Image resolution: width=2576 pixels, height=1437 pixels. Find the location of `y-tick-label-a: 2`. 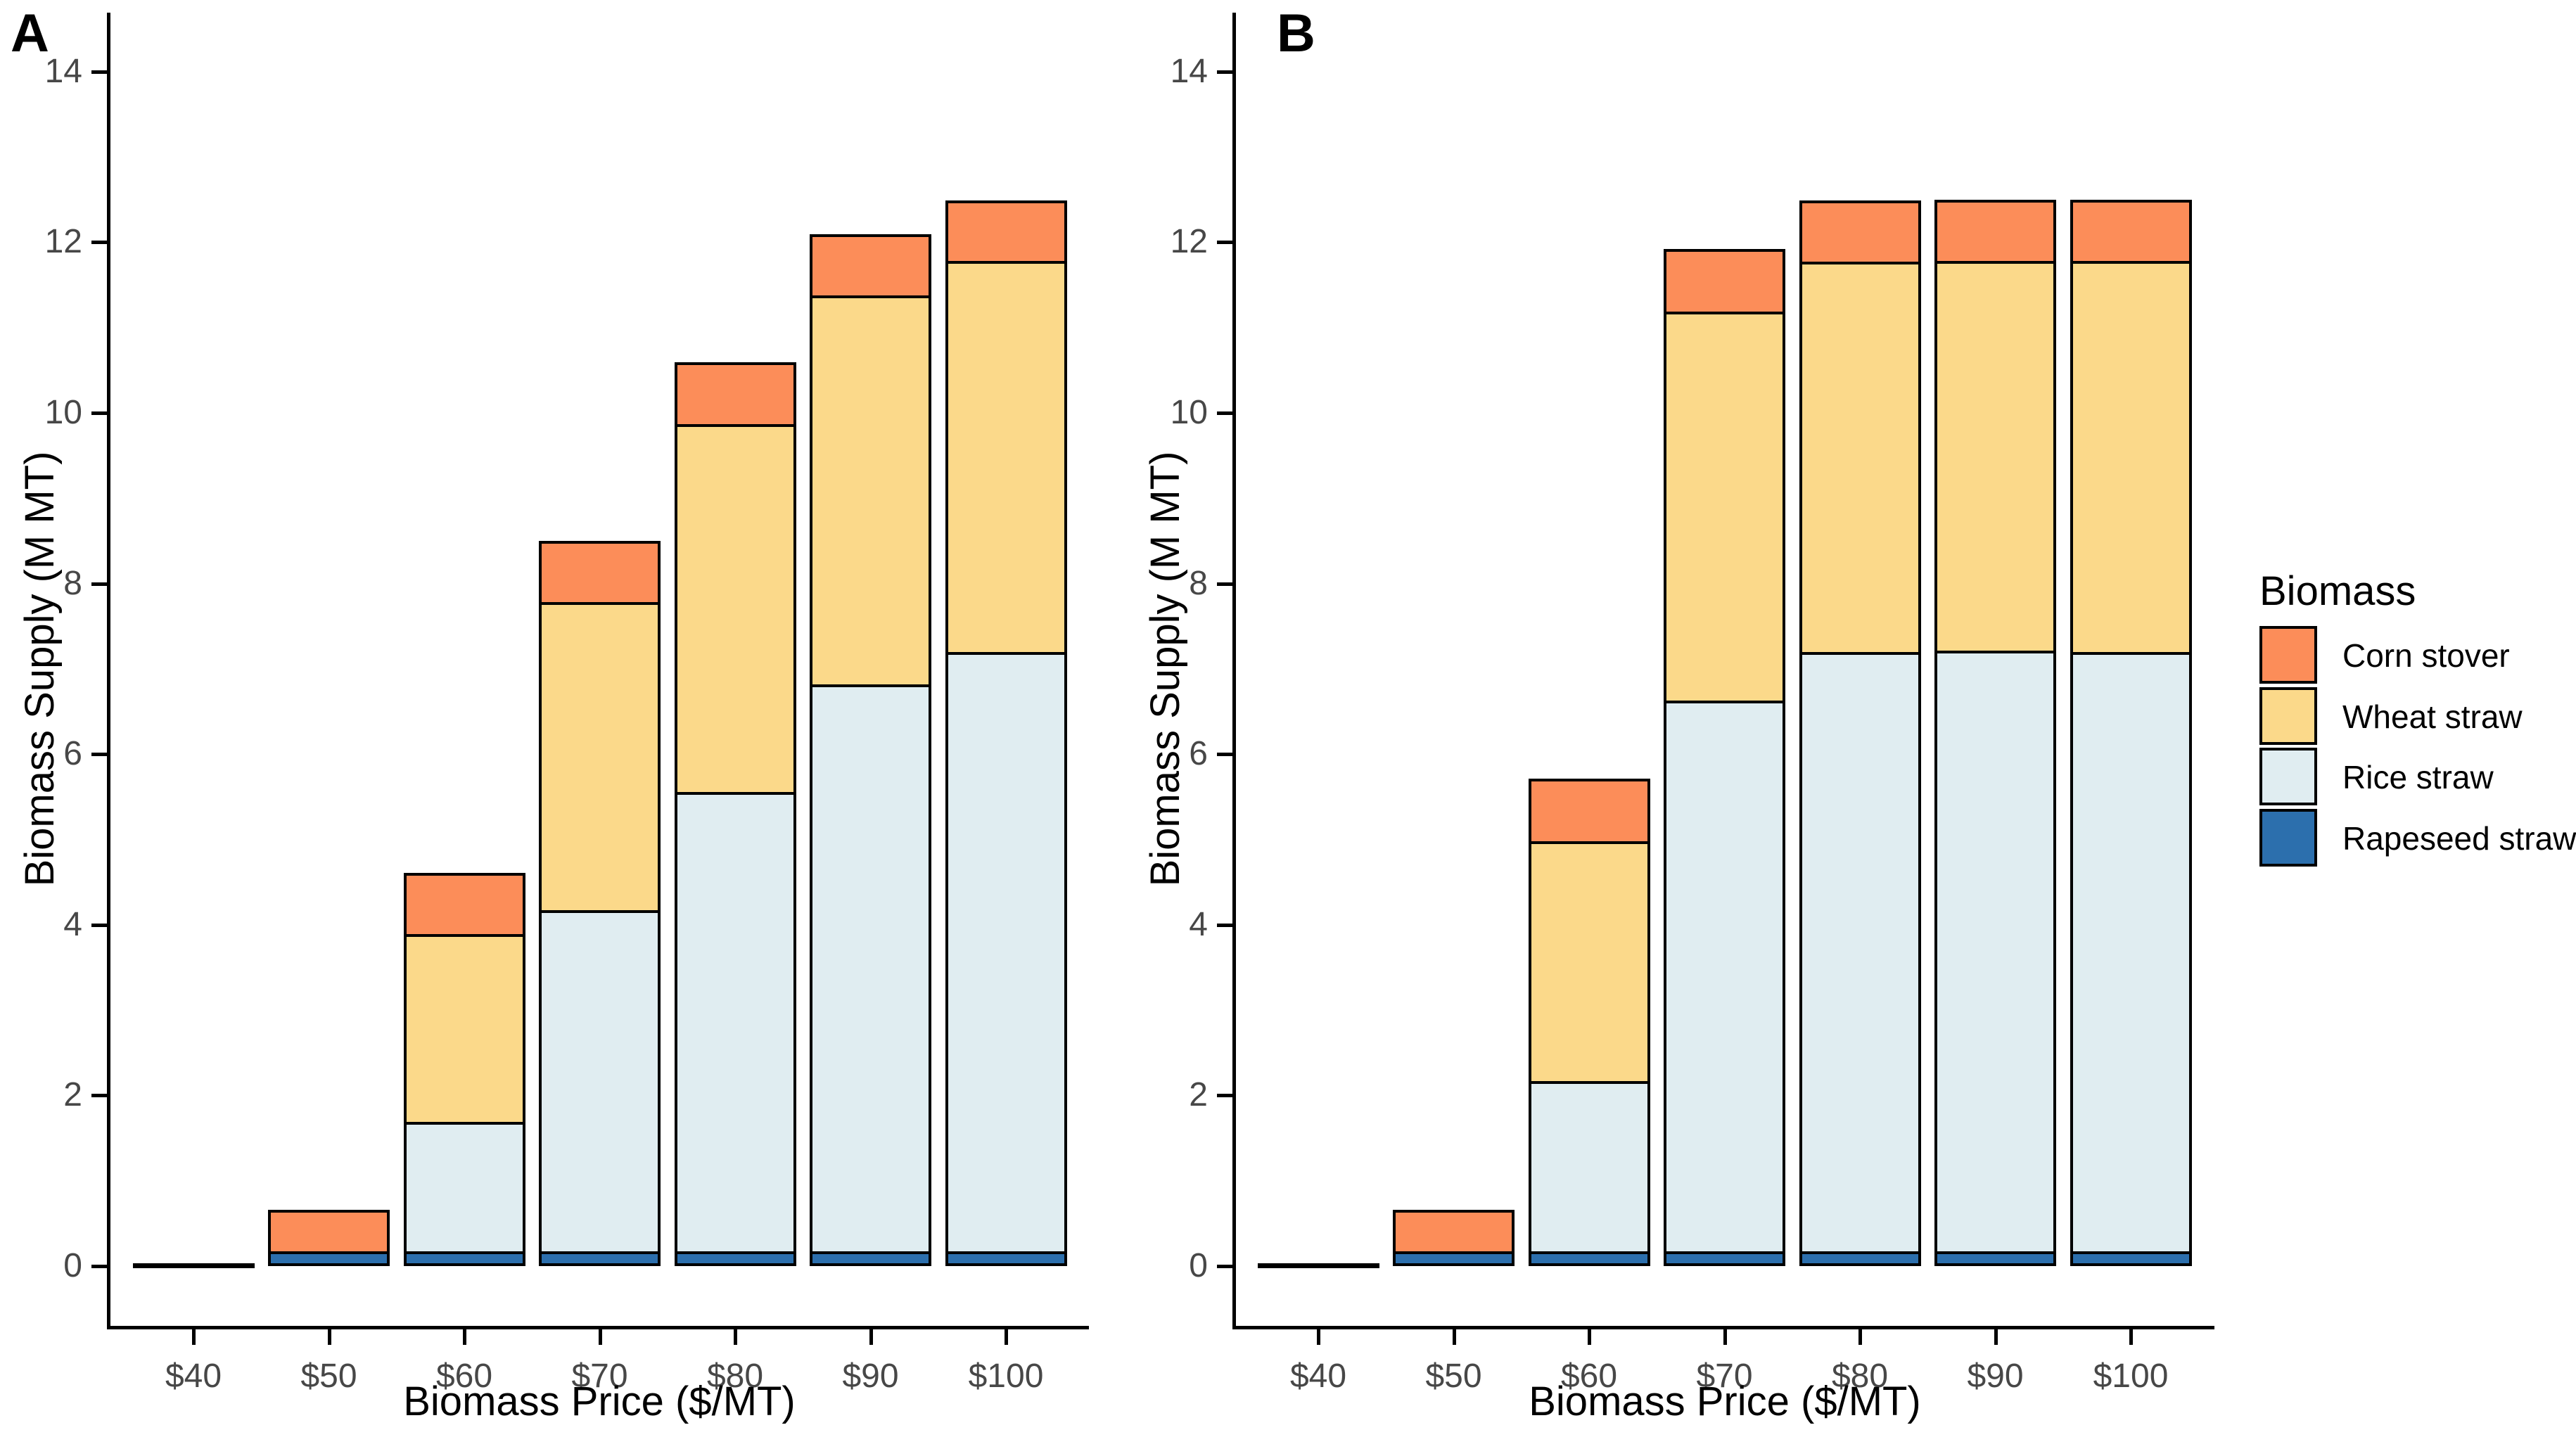

y-tick-label-a: 2 is located at coordinates (72, 1095).